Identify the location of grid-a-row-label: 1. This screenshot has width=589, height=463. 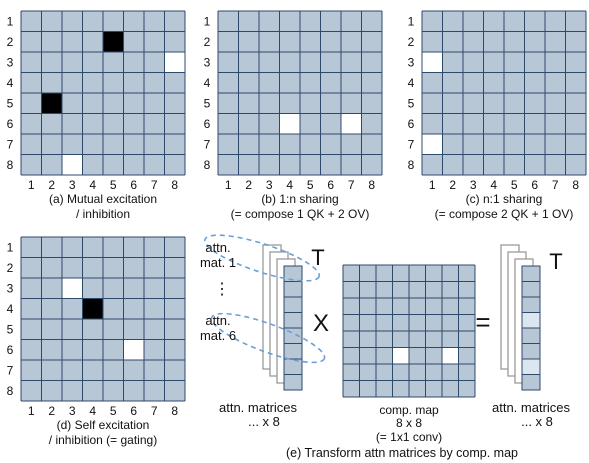
(10, 21).